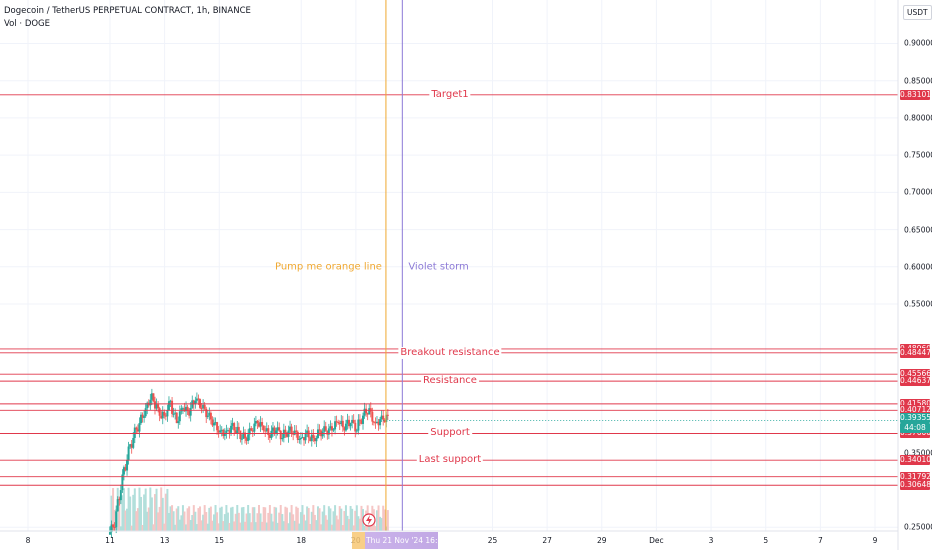 This screenshot has height=550, width=932. What do you see at coordinates (916, 418) in the screenshot?
I see `current-price-badge: 0.39355` at bounding box center [916, 418].